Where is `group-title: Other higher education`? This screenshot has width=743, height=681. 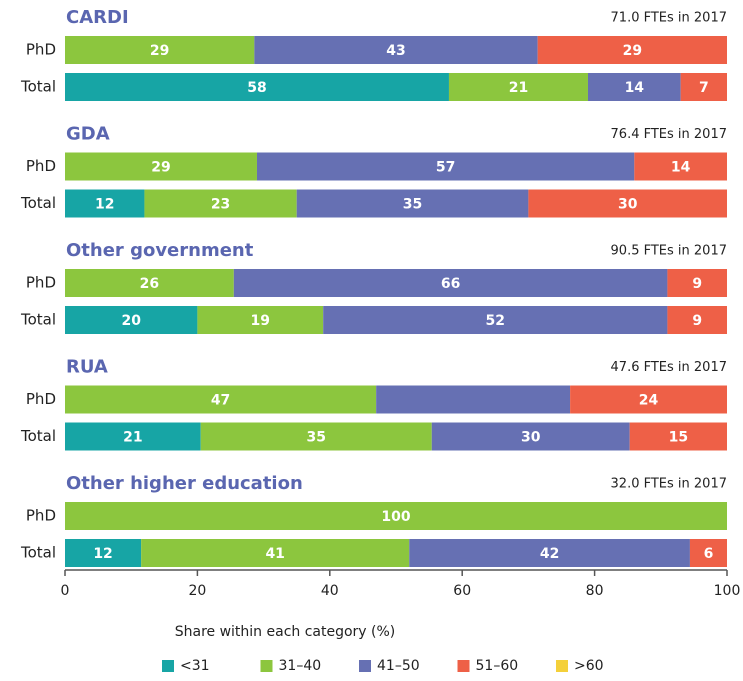 group-title: Other higher education is located at coordinates (184, 483).